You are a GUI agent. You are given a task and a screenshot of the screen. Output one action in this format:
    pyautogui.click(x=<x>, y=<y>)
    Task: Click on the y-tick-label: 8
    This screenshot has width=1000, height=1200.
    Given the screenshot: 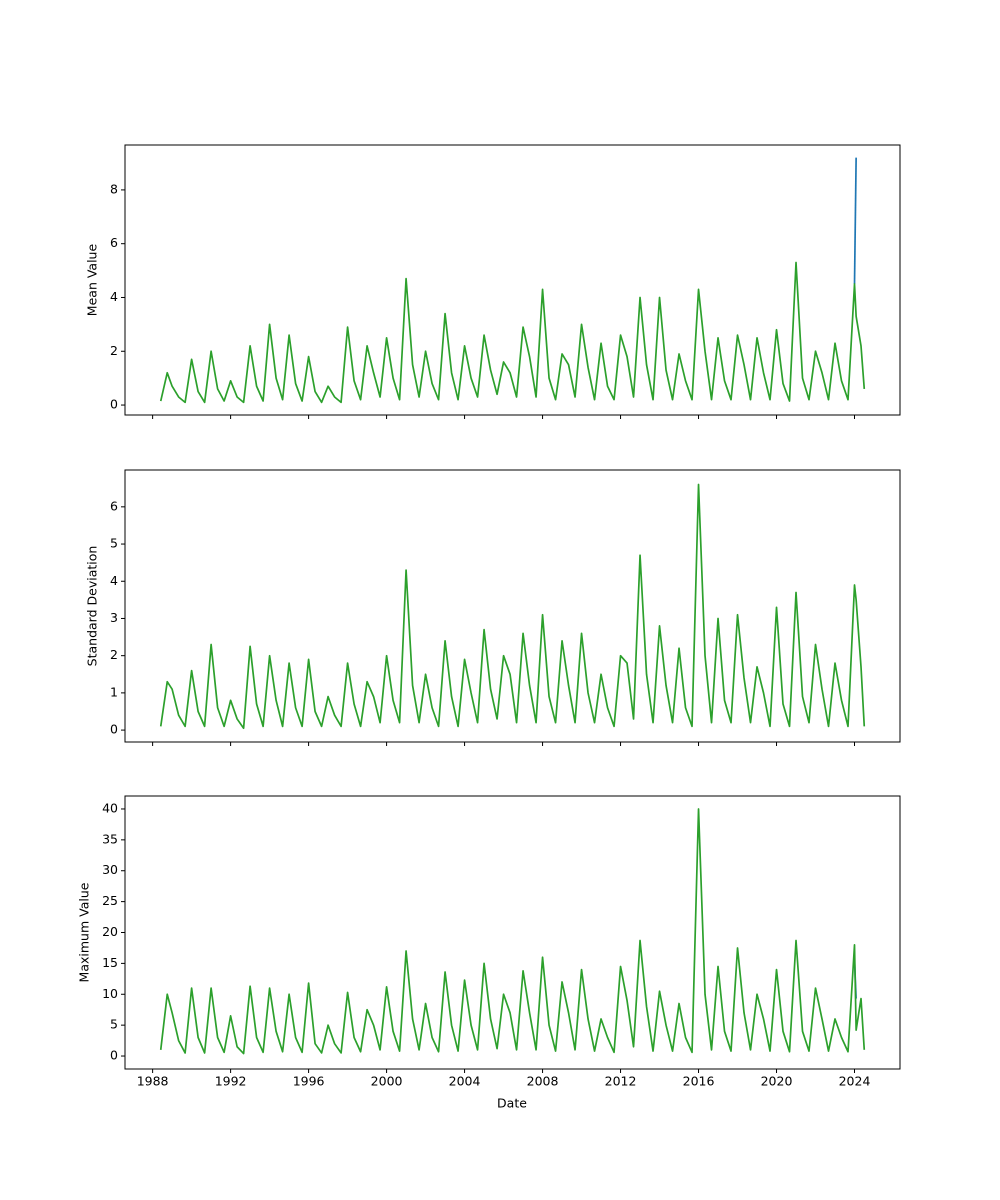 What is the action you would take?
    pyautogui.click(x=114, y=188)
    